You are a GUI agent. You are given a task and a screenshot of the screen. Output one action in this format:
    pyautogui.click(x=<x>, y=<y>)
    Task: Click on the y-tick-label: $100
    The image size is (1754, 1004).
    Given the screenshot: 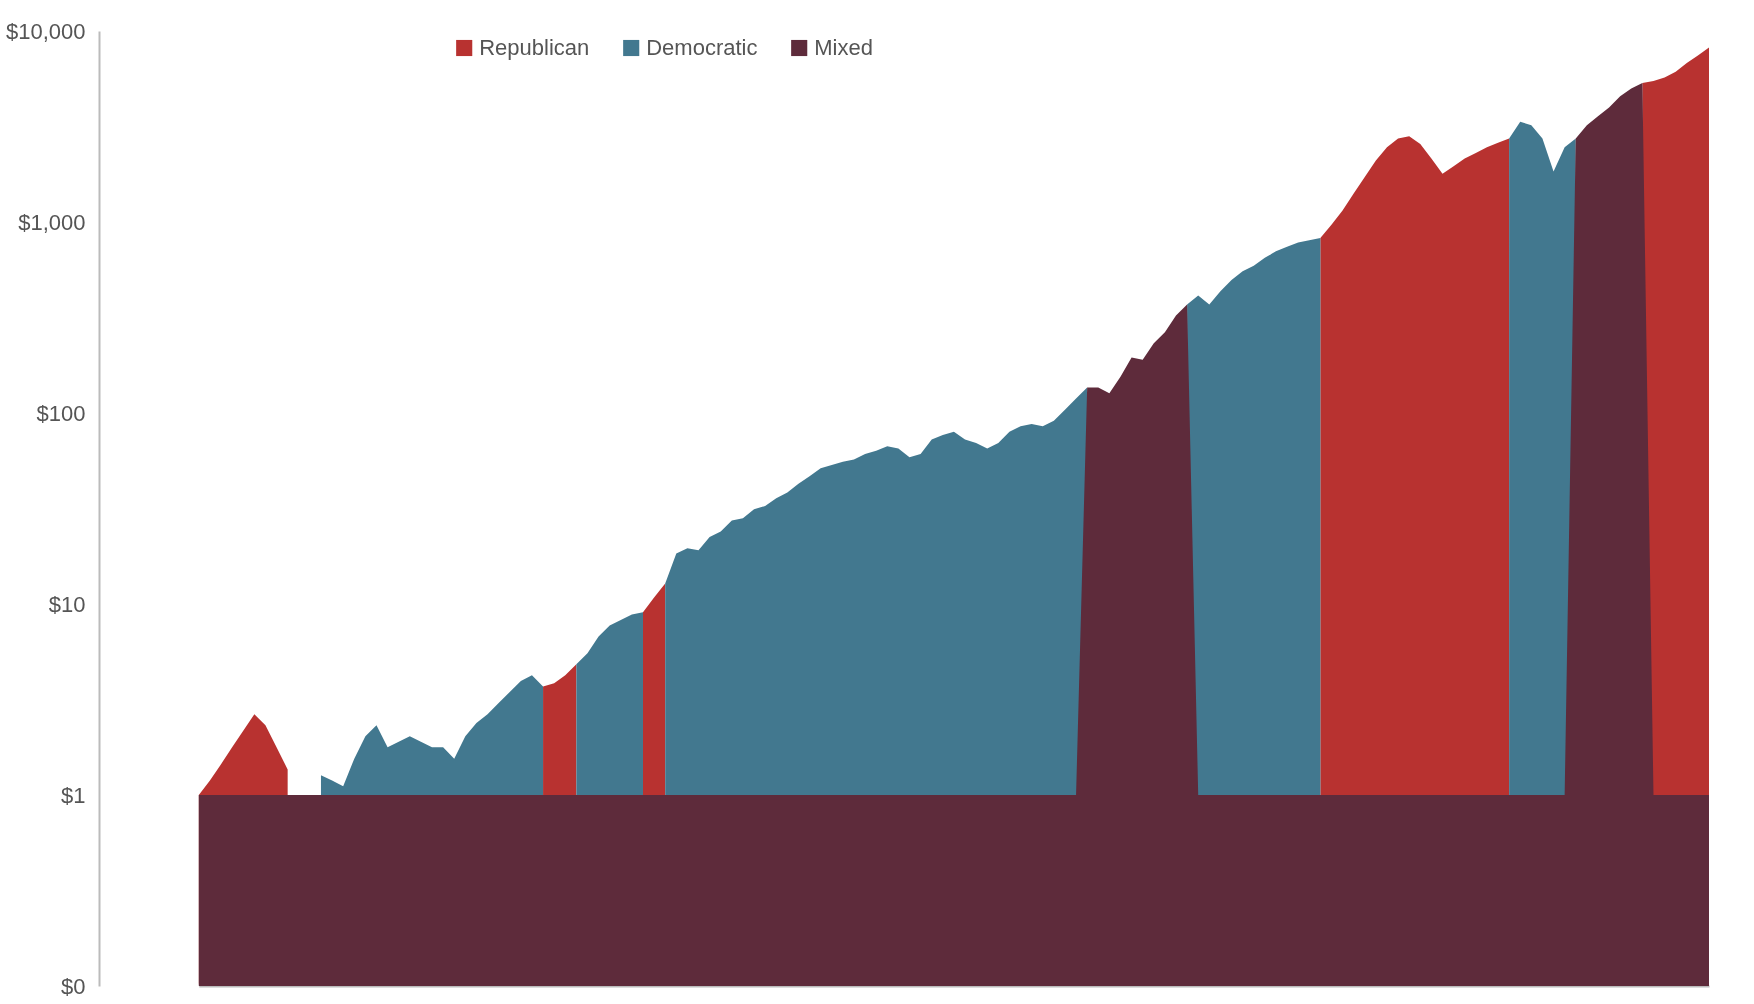 What is the action you would take?
    pyautogui.click(x=61, y=413)
    